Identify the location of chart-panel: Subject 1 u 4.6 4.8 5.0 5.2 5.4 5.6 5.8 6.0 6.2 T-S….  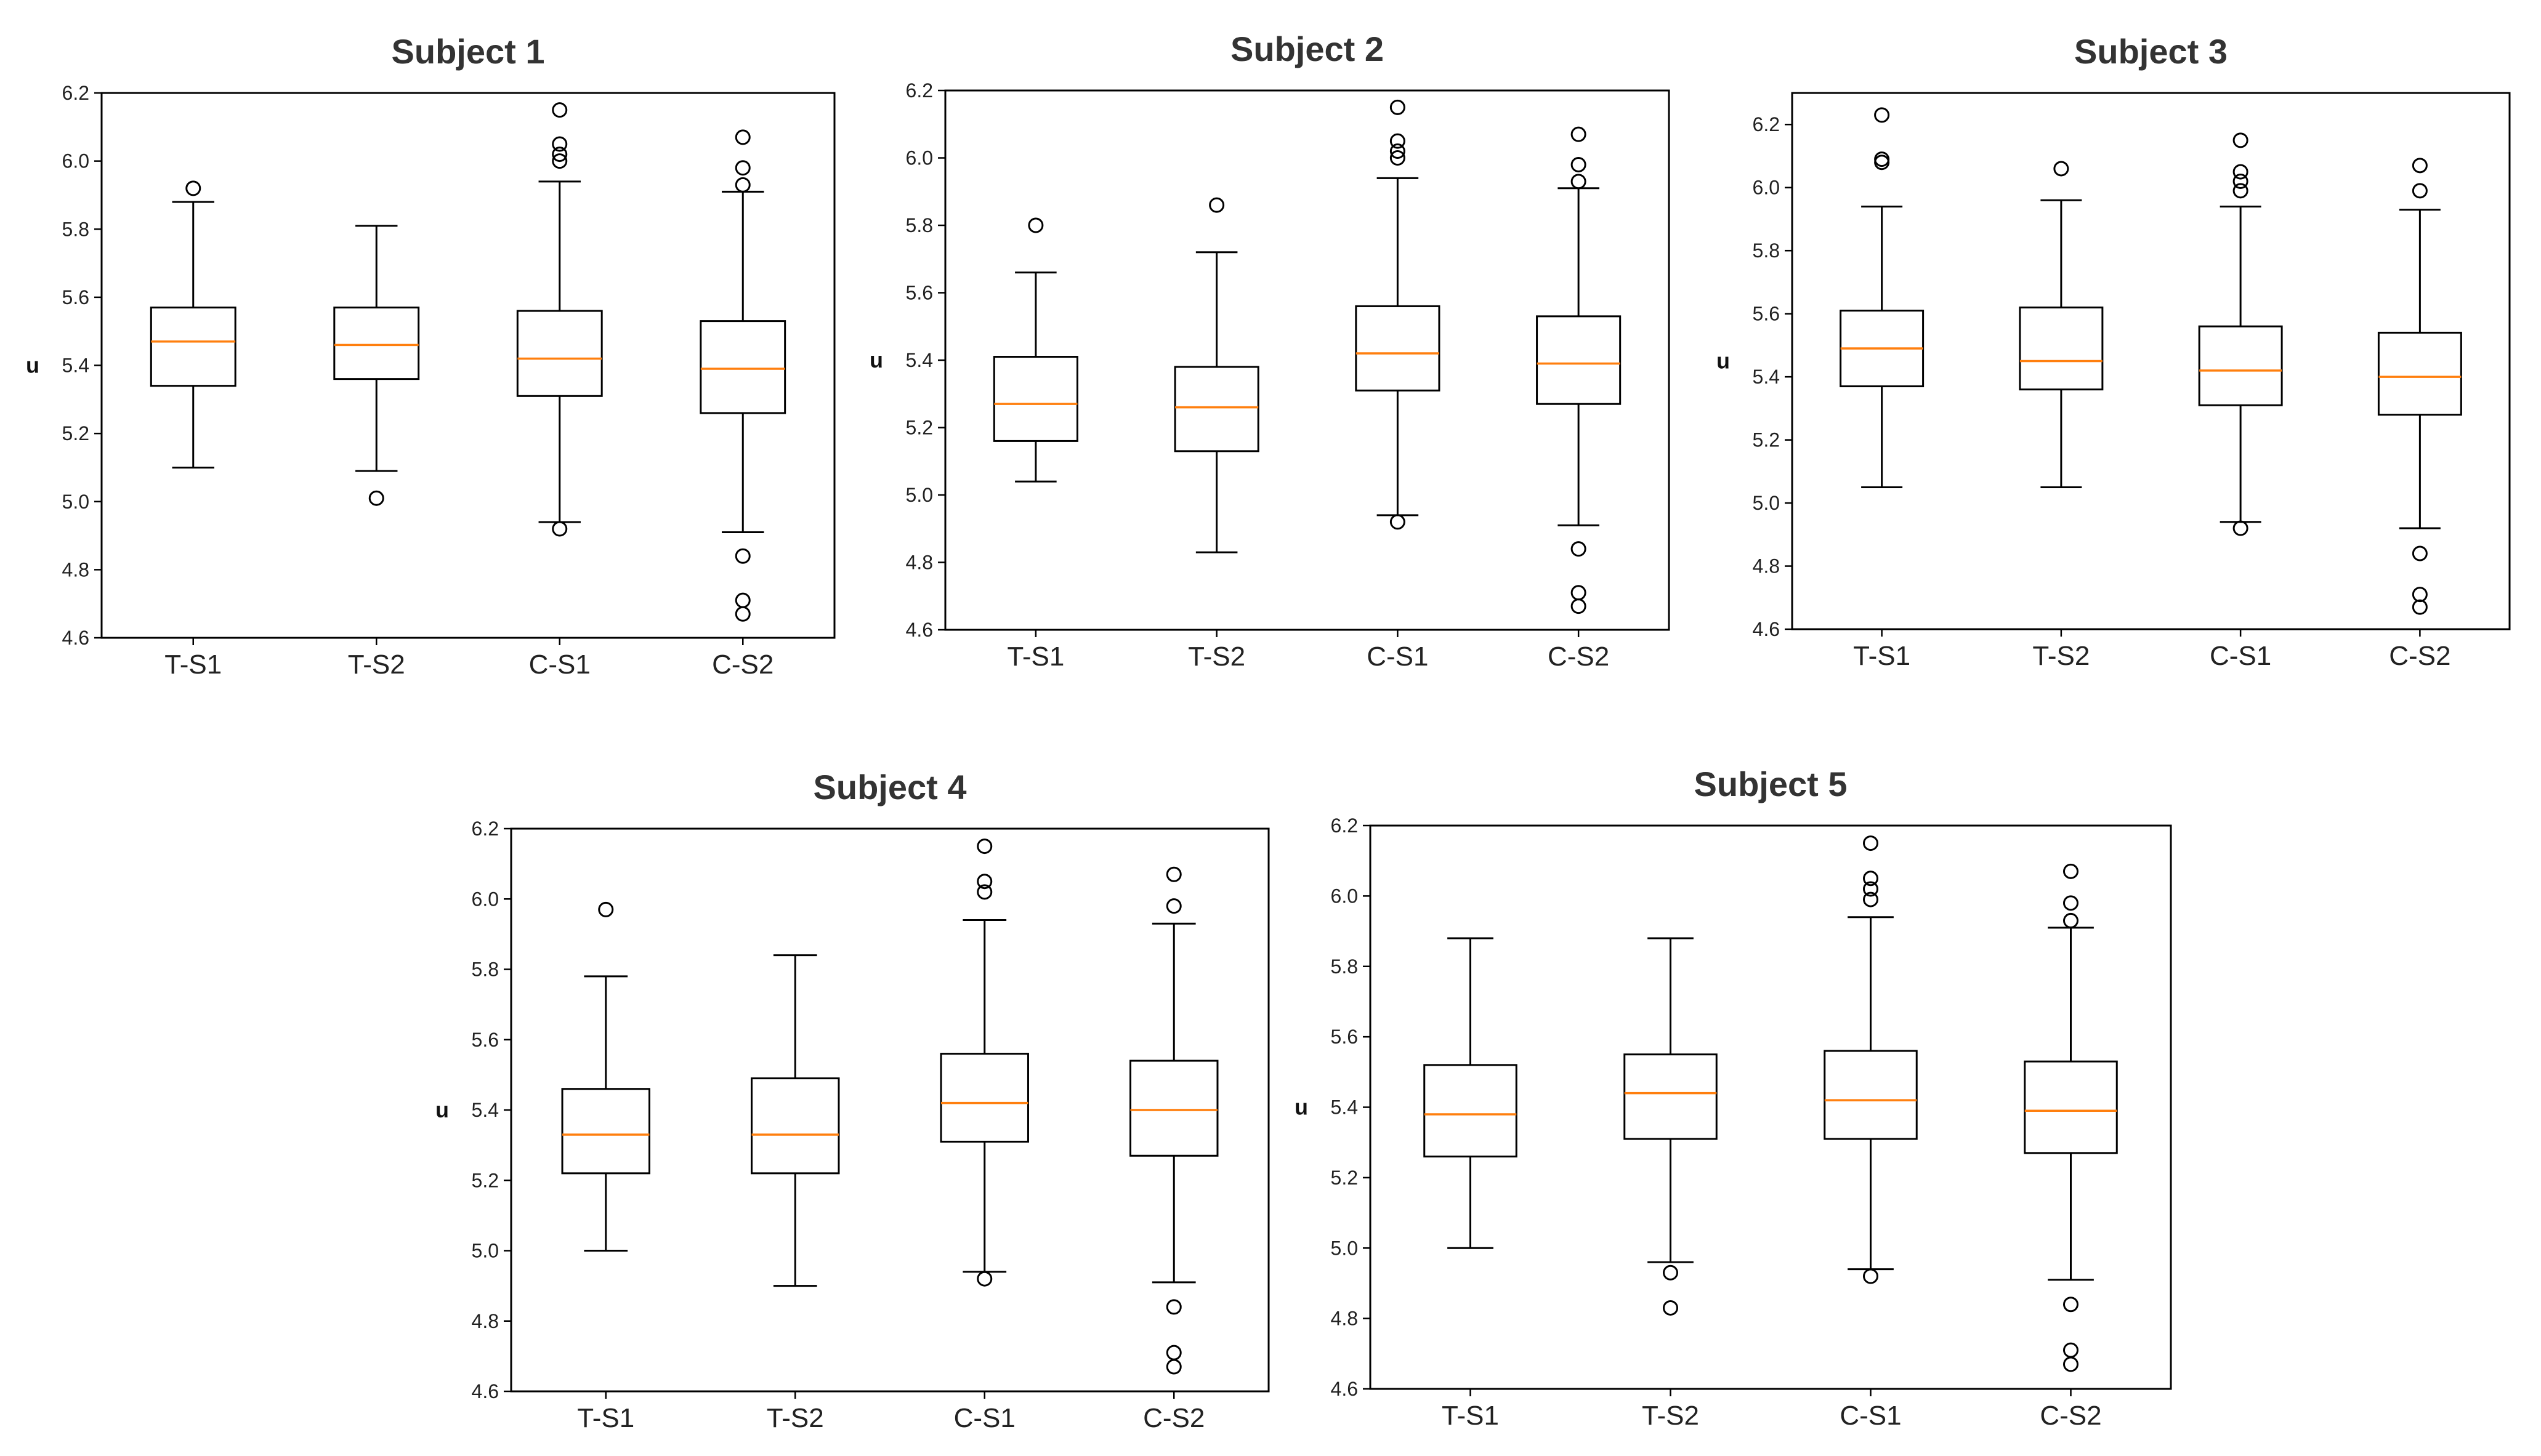
(431, 356).